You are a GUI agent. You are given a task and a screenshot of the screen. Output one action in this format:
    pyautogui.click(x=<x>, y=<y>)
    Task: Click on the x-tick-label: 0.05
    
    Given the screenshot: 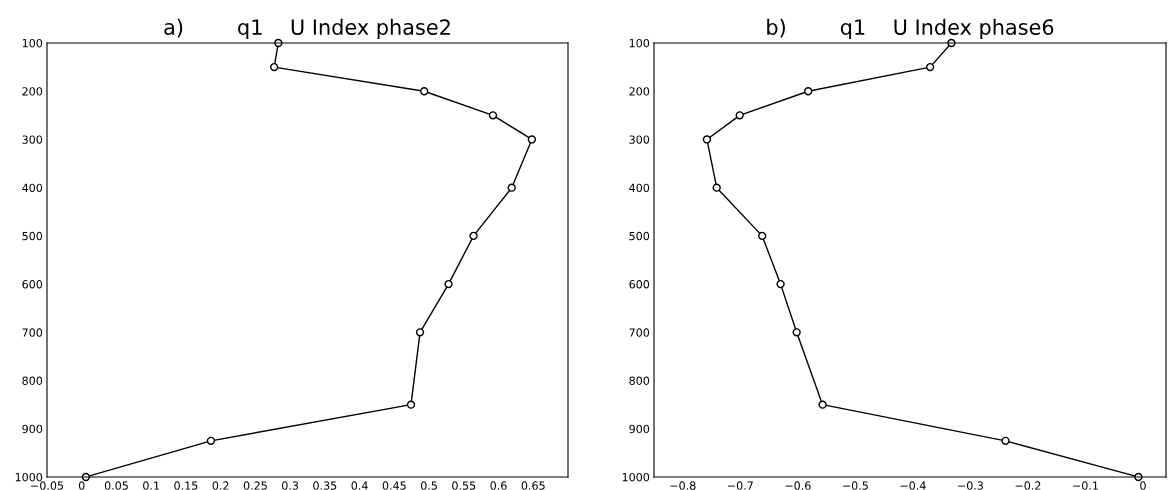 What is the action you would take?
    pyautogui.click(x=116, y=485)
    